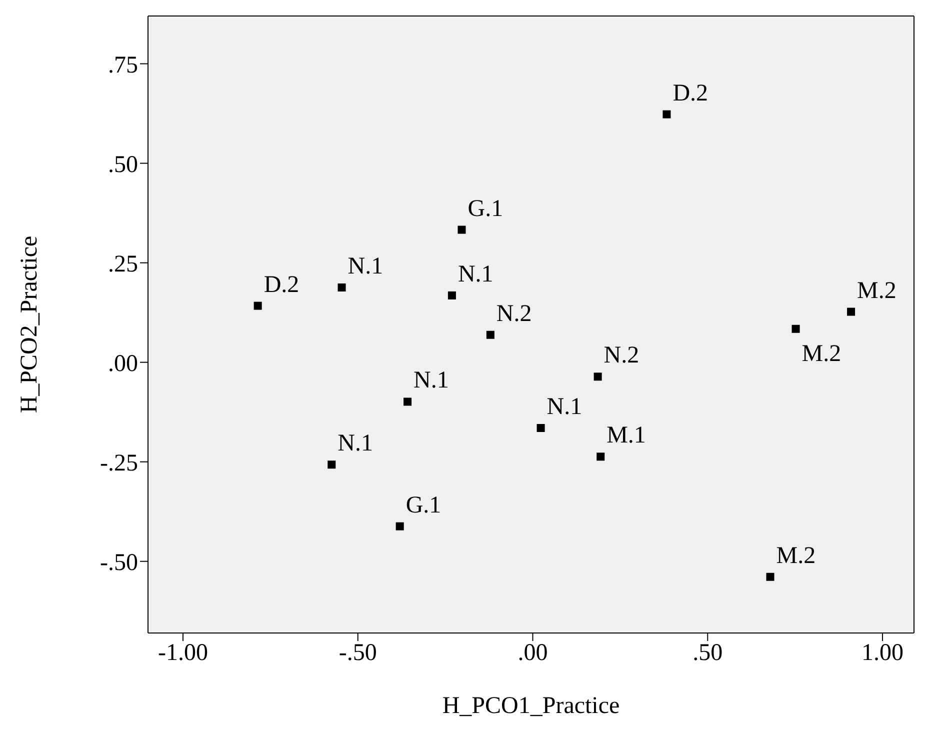 The image size is (927, 744). I want to click on x-tick-label: .00, so click(533, 653).